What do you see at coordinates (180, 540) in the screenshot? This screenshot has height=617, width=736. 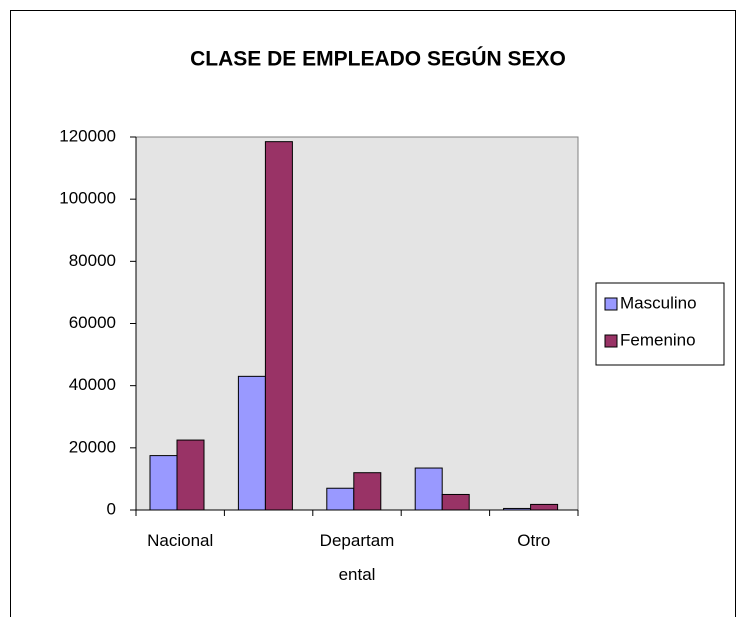 I see `x-tick-label: Nacional` at bounding box center [180, 540].